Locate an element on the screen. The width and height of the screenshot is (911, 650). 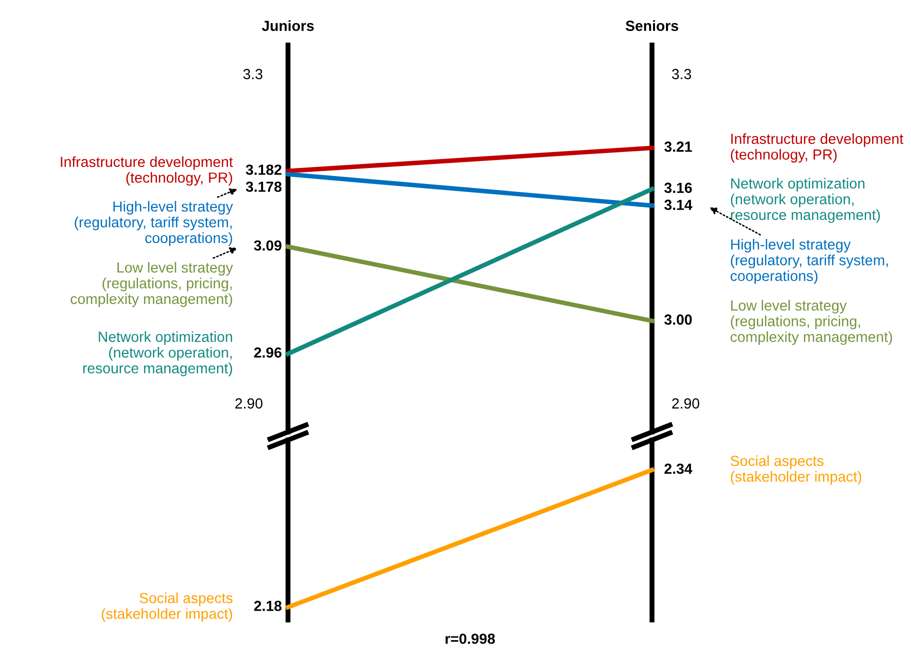
data-label: 2.34 is located at coordinates (678, 469).